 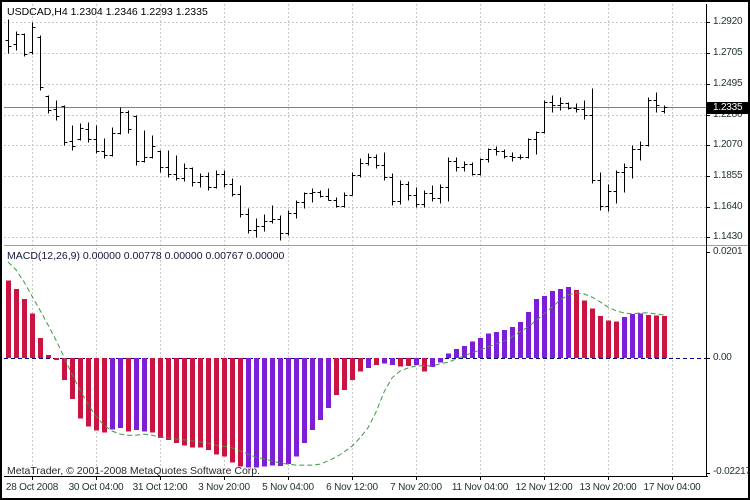 I want to click on time-axis-label: 30 Oct 04:00, so click(x=96, y=487).